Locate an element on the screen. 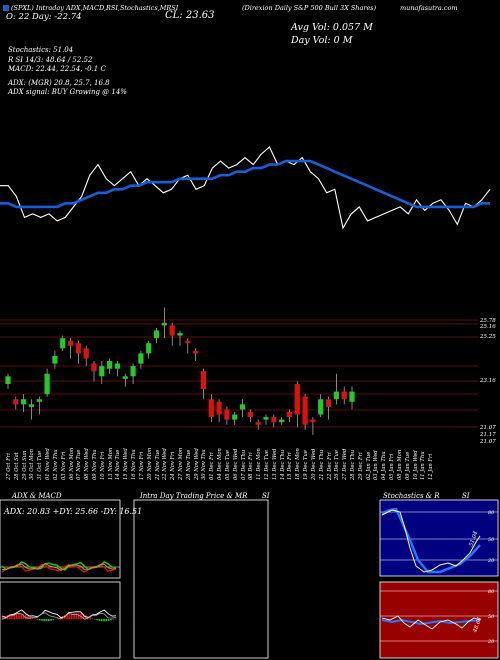 The height and width of the screenshot is (660, 500). title-link: munafasutra.com is located at coordinates (429, 8).